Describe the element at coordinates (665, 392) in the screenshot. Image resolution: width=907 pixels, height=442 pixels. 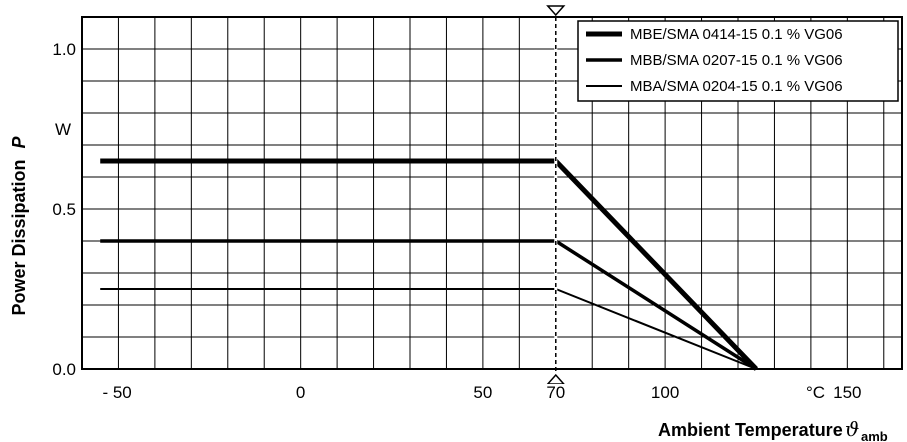
I see `x-tick-label: 100` at that location.